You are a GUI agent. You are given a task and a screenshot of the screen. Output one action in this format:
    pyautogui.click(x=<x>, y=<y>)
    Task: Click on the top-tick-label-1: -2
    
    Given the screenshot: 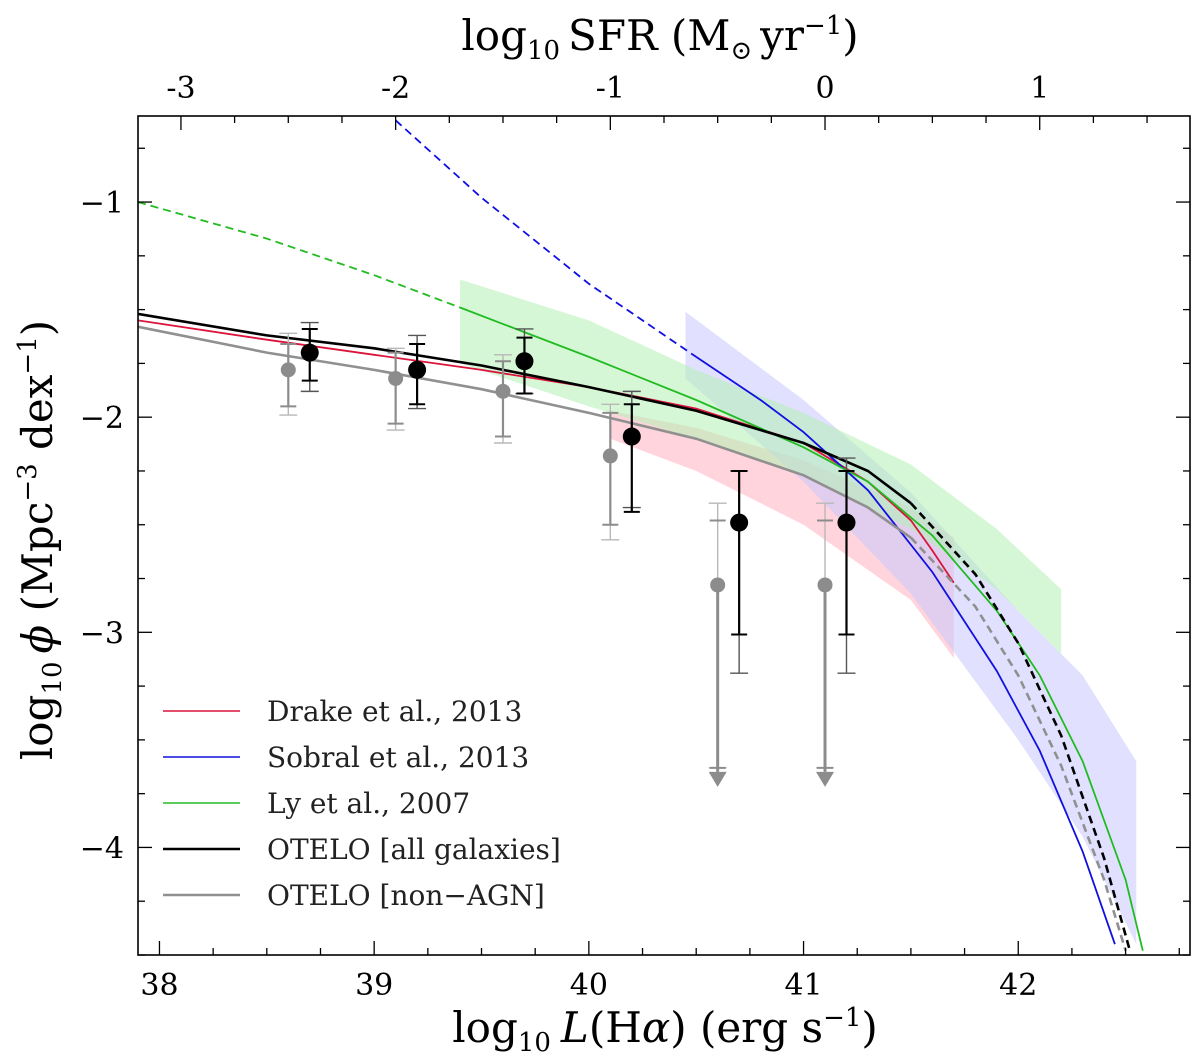 What is the action you would take?
    pyautogui.click(x=395, y=88)
    